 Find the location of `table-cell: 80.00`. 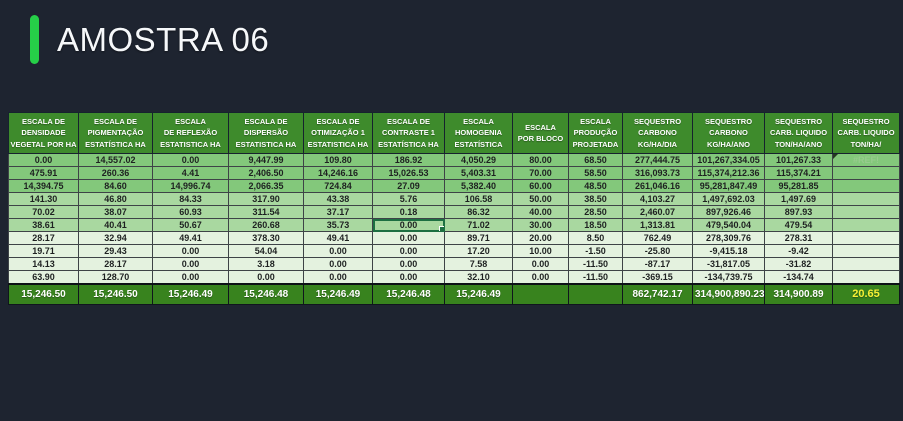

table-cell: 80.00 is located at coordinates (540, 160).